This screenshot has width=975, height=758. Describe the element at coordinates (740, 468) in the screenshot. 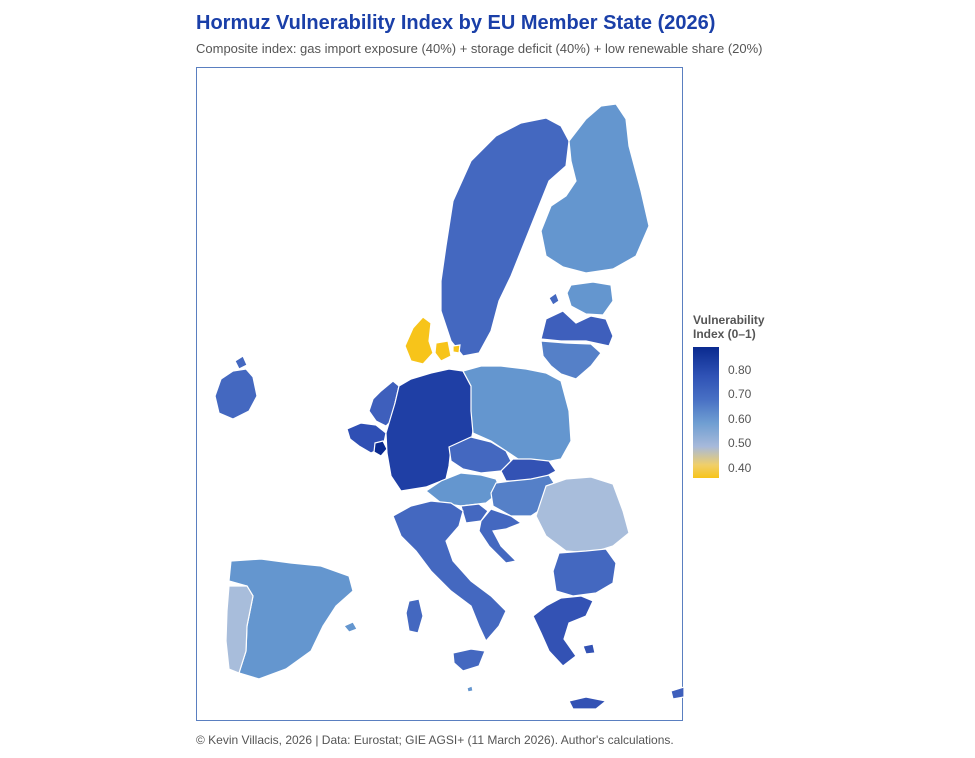

I see `legend-label-040: 0.40` at that location.